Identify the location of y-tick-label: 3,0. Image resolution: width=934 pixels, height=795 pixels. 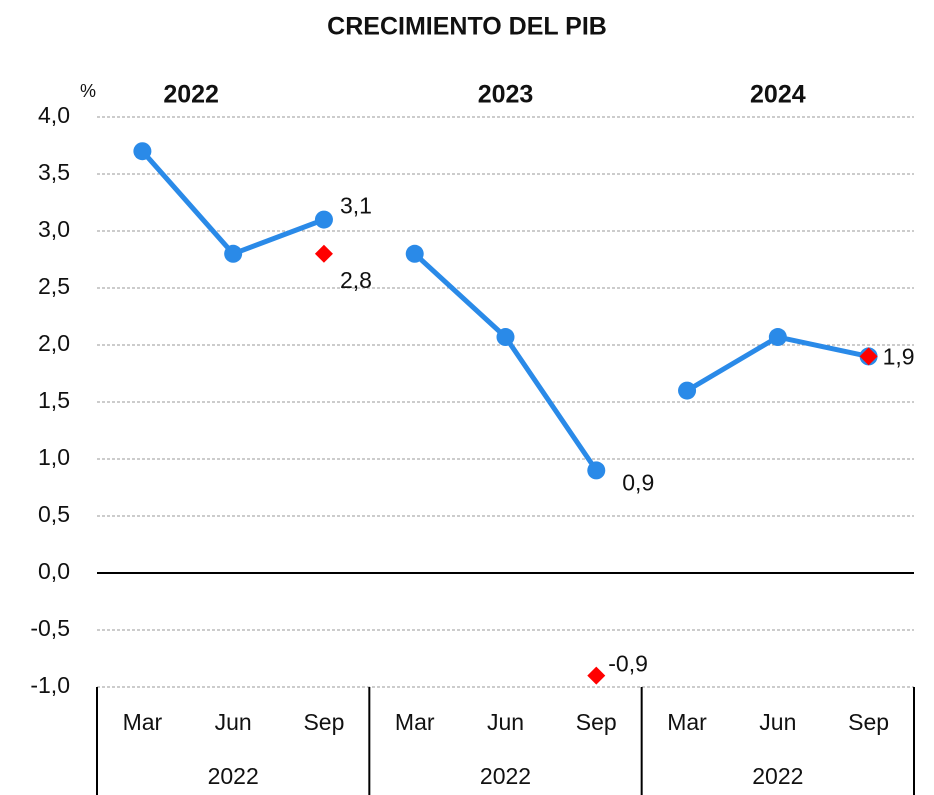
(54, 229).